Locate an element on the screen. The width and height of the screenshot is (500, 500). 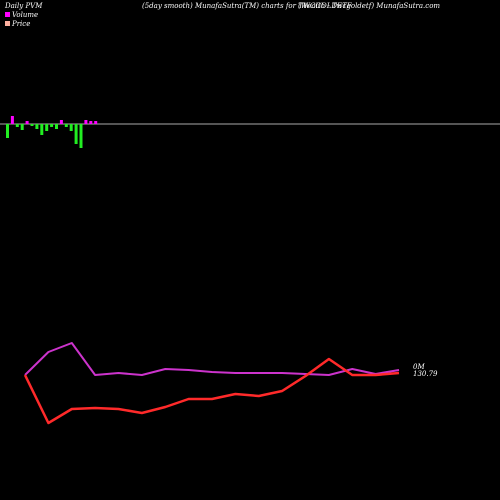
legend-volume: Volume is located at coordinates (21, 14).